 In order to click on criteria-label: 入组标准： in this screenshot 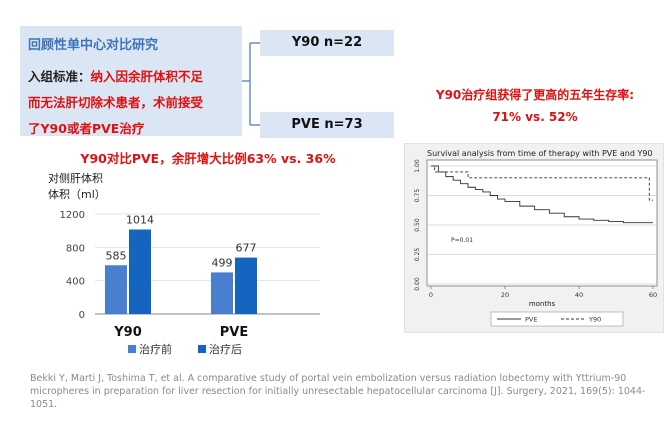, I will do `click(59, 76)`.